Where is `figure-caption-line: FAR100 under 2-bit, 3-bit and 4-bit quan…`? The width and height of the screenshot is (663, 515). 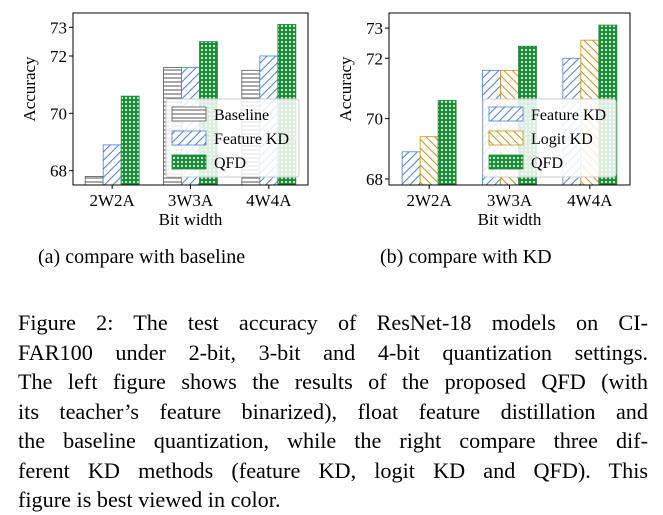 figure-caption-line: FAR100 under 2-bit, 3-bit and 4-bit quan… is located at coordinates (333, 352).